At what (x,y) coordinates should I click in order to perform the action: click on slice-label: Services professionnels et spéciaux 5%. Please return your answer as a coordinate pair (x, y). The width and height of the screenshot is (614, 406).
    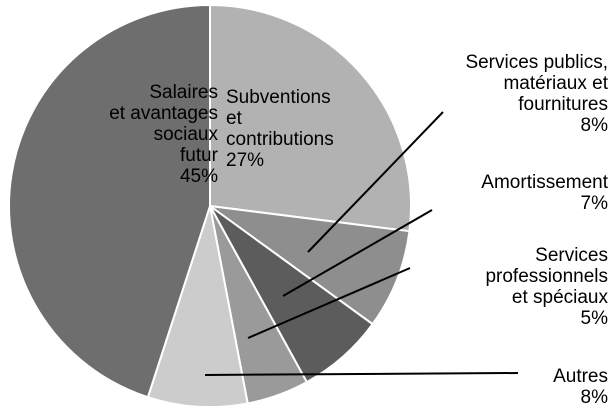
    Looking at the image, I should click on (546, 287).